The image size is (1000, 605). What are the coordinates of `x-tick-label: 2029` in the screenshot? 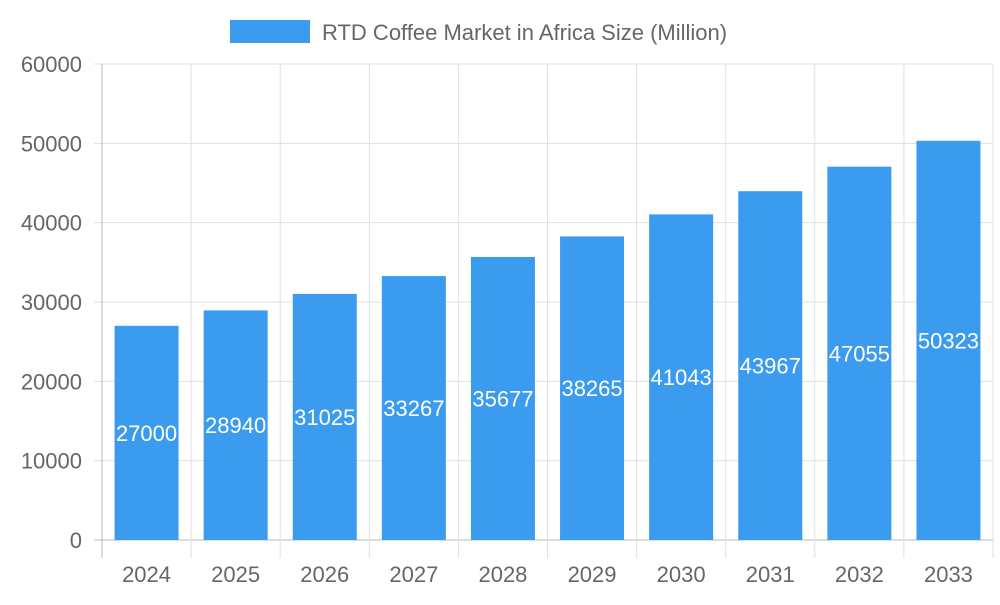 It's located at (592, 574).